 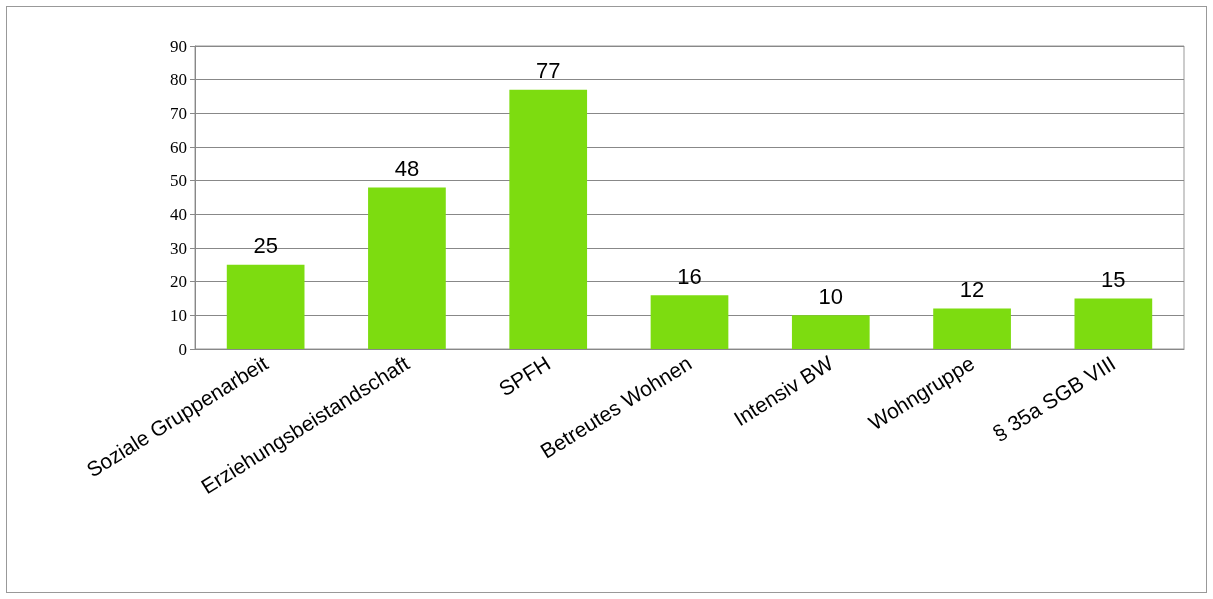 What do you see at coordinates (178, 113) in the screenshot?
I see `y-tick-label: 70` at bounding box center [178, 113].